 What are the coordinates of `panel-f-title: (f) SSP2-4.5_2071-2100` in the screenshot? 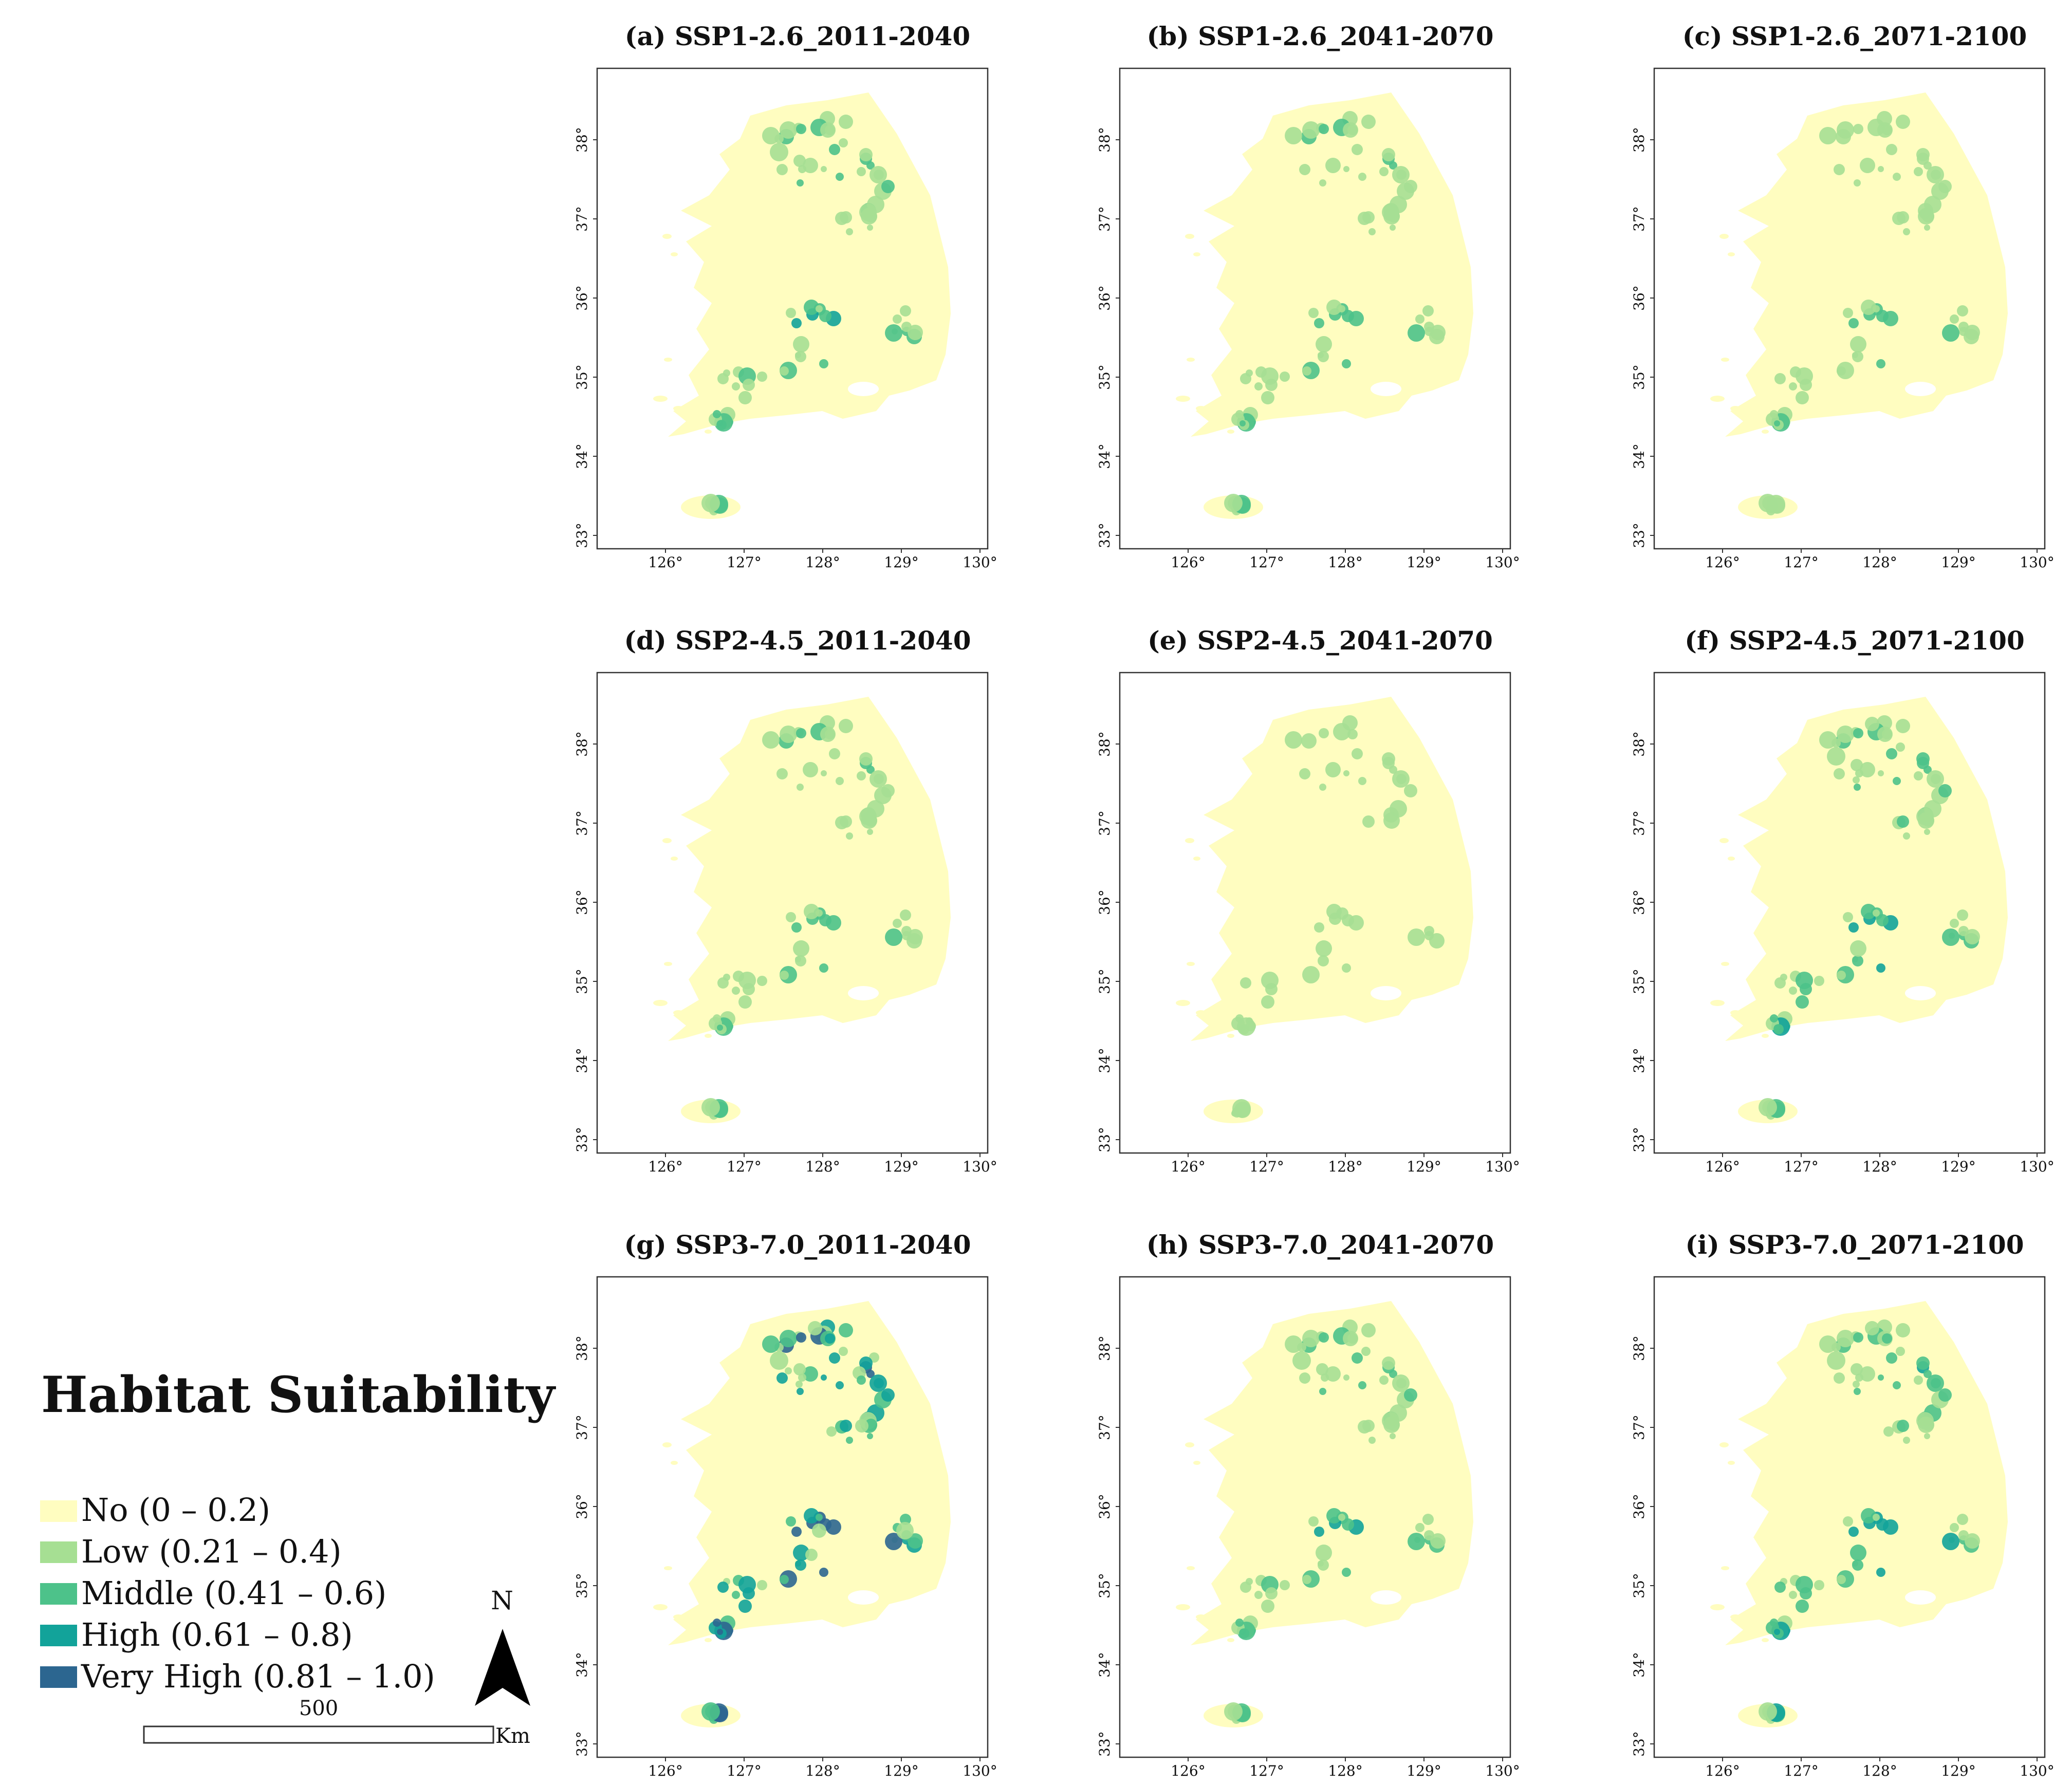 It's located at (1855, 640).